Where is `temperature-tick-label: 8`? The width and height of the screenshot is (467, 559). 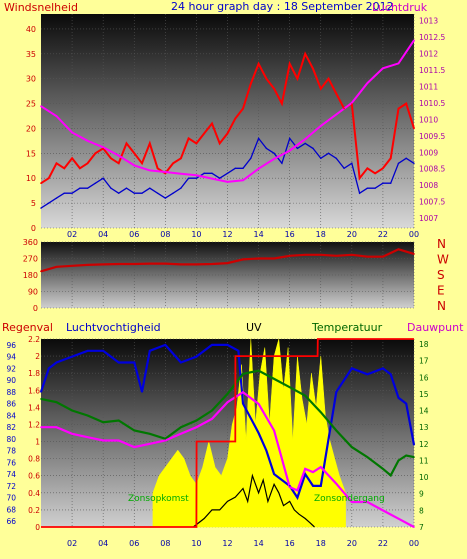 temperature-tick-label: 8 is located at coordinates (421, 510).